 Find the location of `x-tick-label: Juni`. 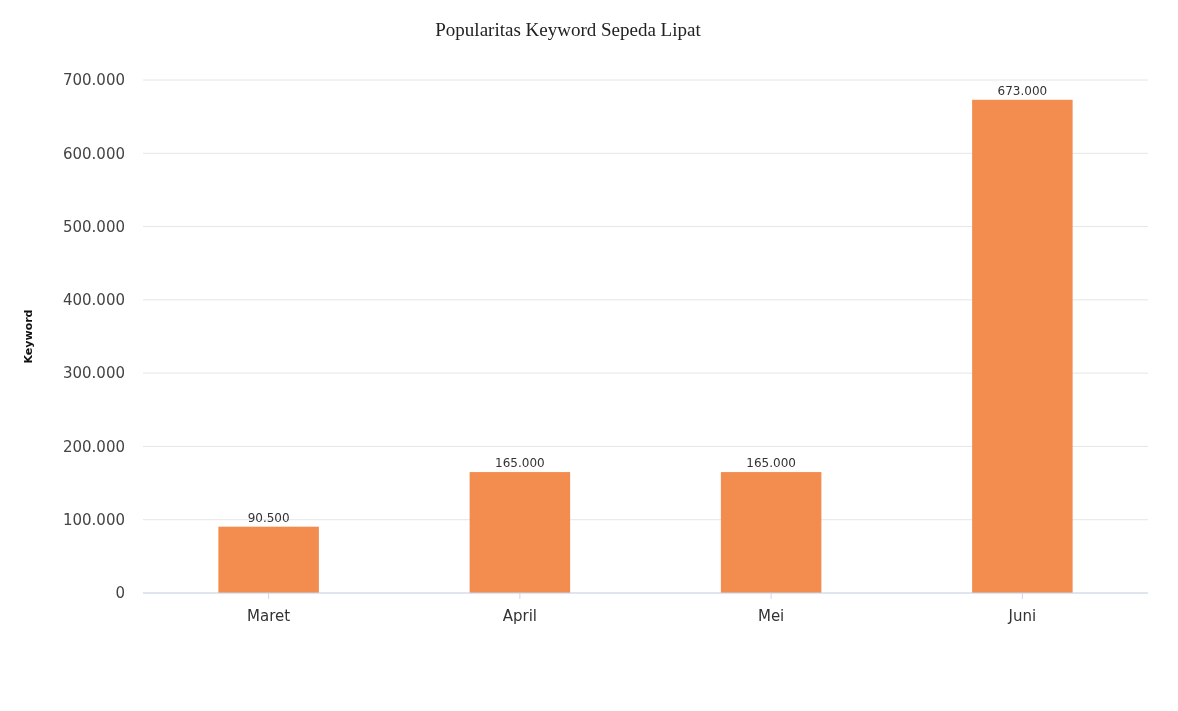

x-tick-label: Juni is located at coordinates (1022, 616).